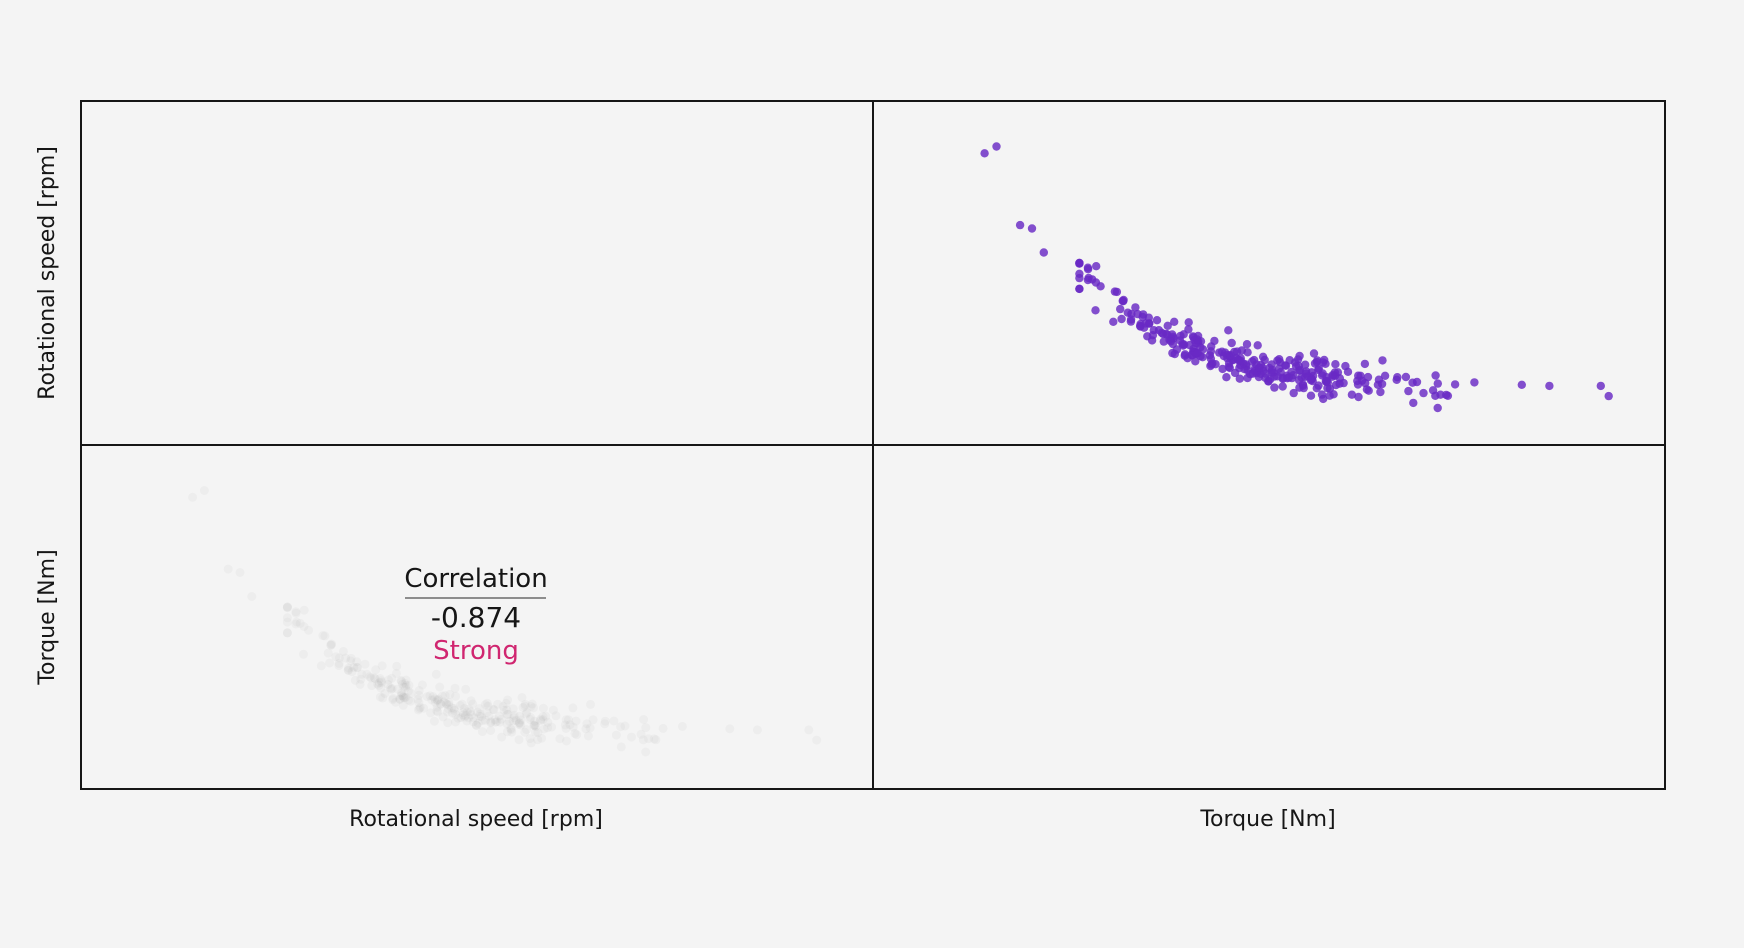 The width and height of the screenshot is (1744, 948). I want to click on correlation-strength: Strong, so click(476, 651).